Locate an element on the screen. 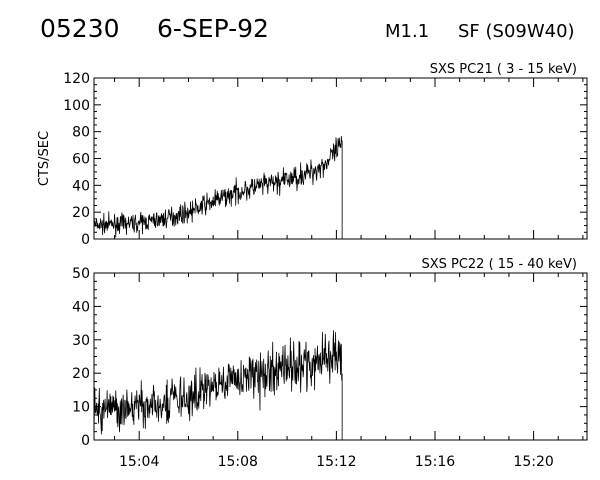  y-tick-label-pc21: 100 is located at coordinates (76, 106).